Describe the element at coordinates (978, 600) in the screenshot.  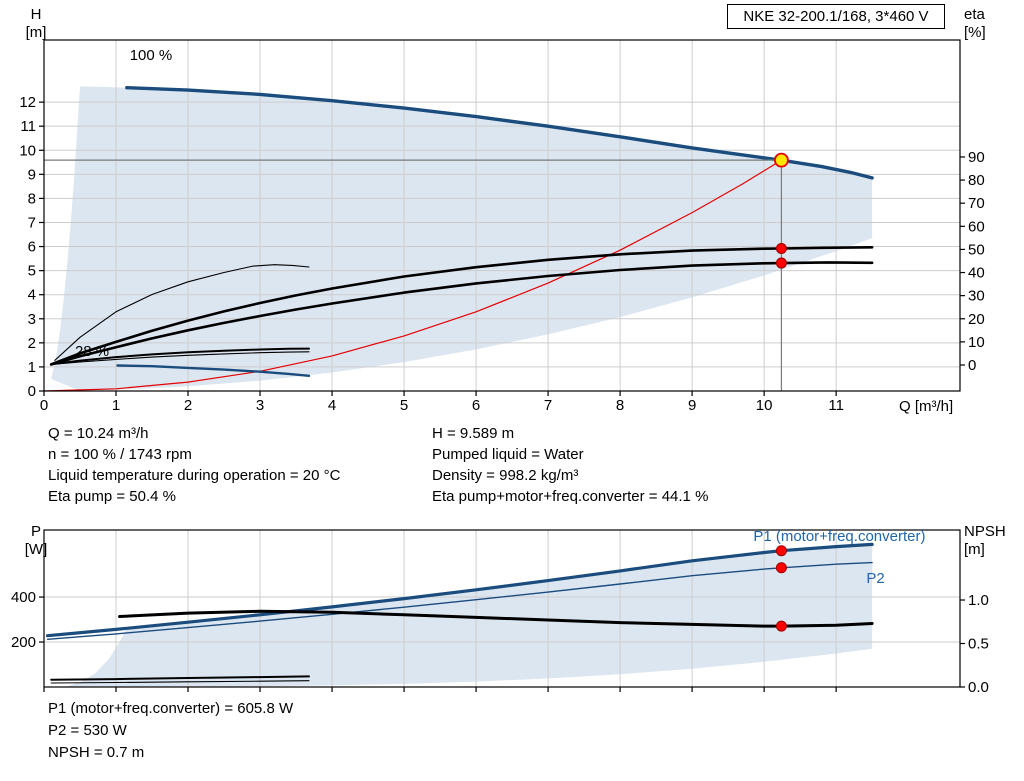
I see `y-right-tick-label: 1.0` at that location.